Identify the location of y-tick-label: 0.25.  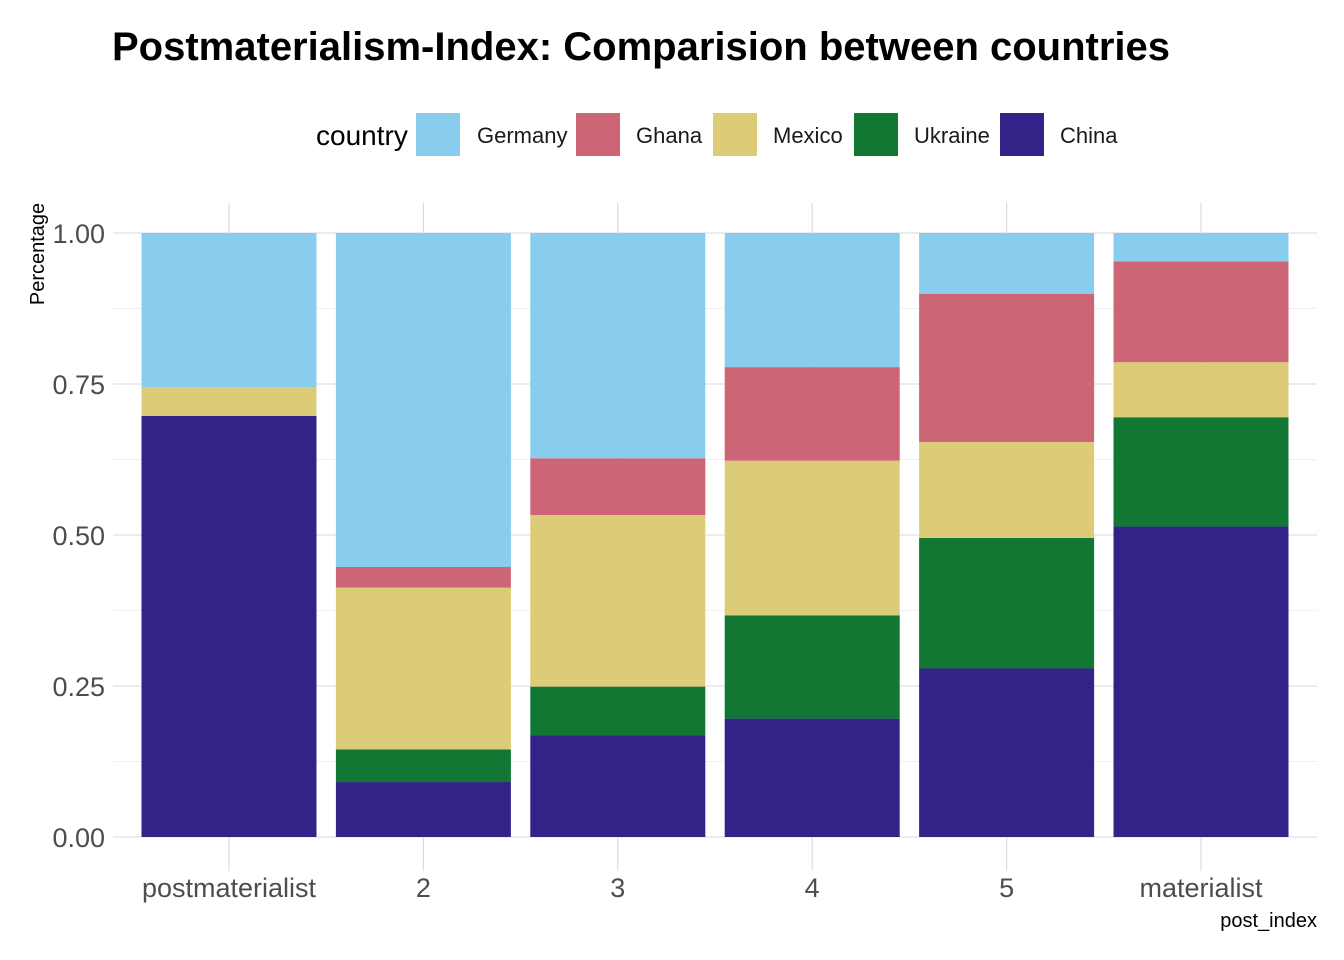
(78, 687).